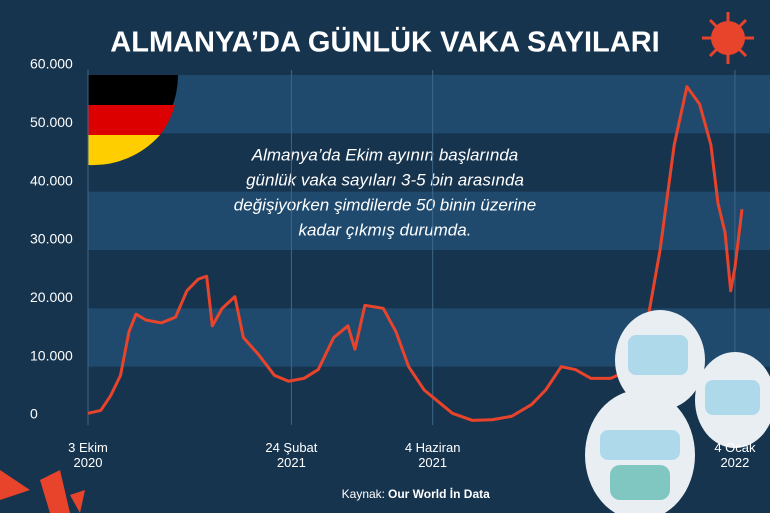 This screenshot has height=513, width=770. Describe the element at coordinates (51, 122) in the screenshot. I see `y-tick-label: 50.000` at that location.